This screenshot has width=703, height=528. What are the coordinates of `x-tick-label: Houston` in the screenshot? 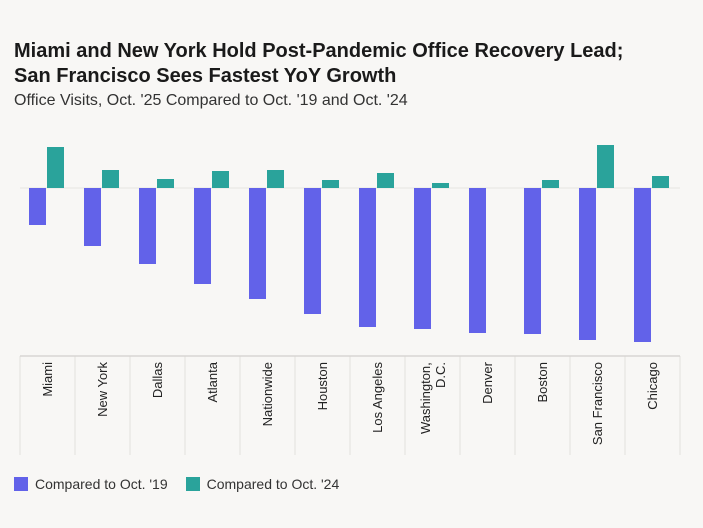 It's located at (322, 386).